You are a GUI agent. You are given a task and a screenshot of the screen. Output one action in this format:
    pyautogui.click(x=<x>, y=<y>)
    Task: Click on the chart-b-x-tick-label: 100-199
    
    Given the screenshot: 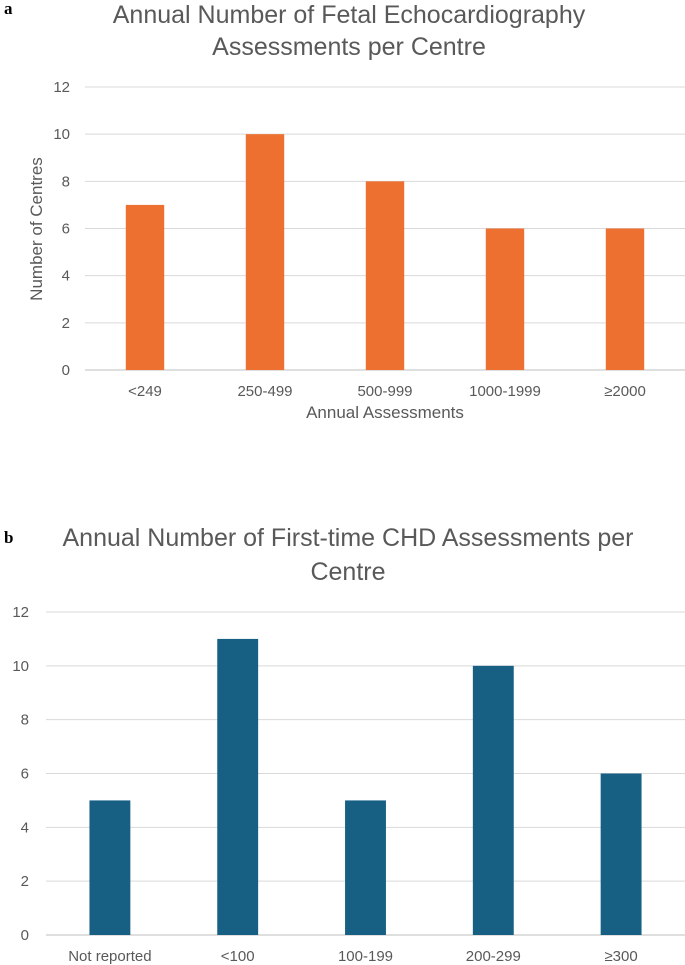 What is the action you would take?
    pyautogui.click(x=365, y=956)
    